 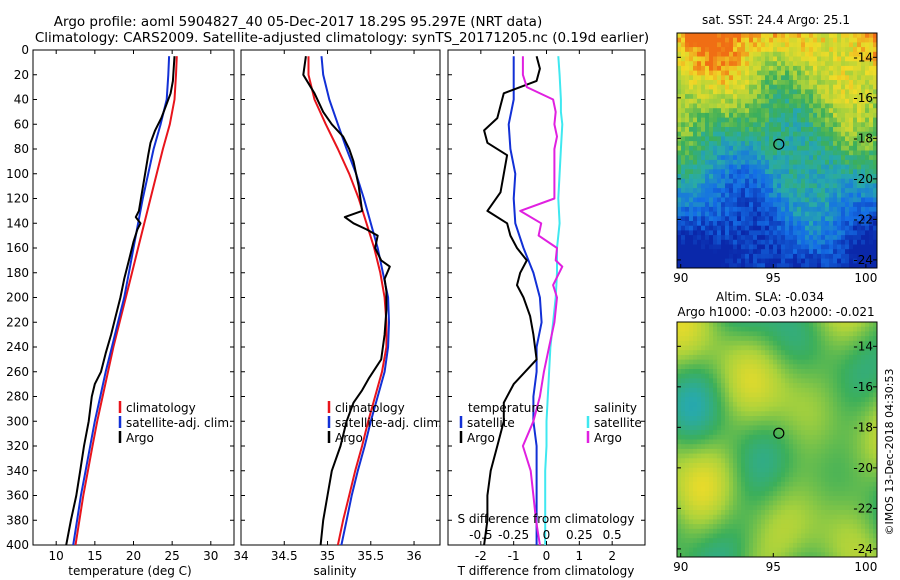 I want to click on sla-map-title-2: Argo h1000: -0.03 h2000: -0.021, so click(x=775, y=312).